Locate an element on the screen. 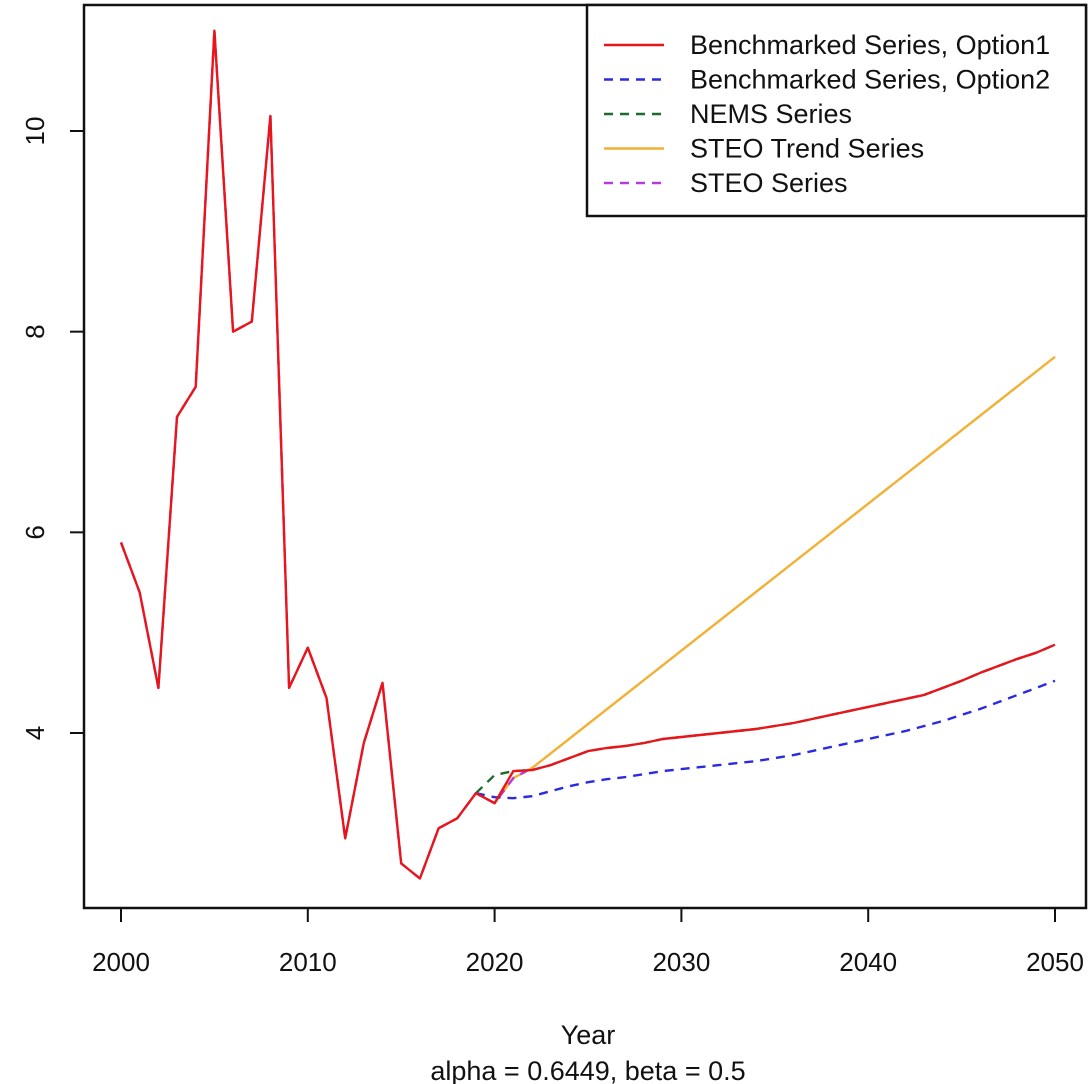 The width and height of the screenshot is (1091, 1084). x-axis-title: Year is located at coordinates (588, 1035).